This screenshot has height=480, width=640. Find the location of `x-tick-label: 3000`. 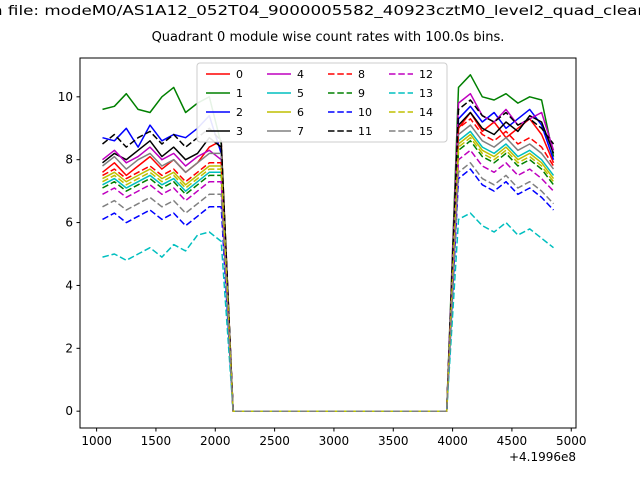

x-tick-label: 3000 is located at coordinates (334, 441).